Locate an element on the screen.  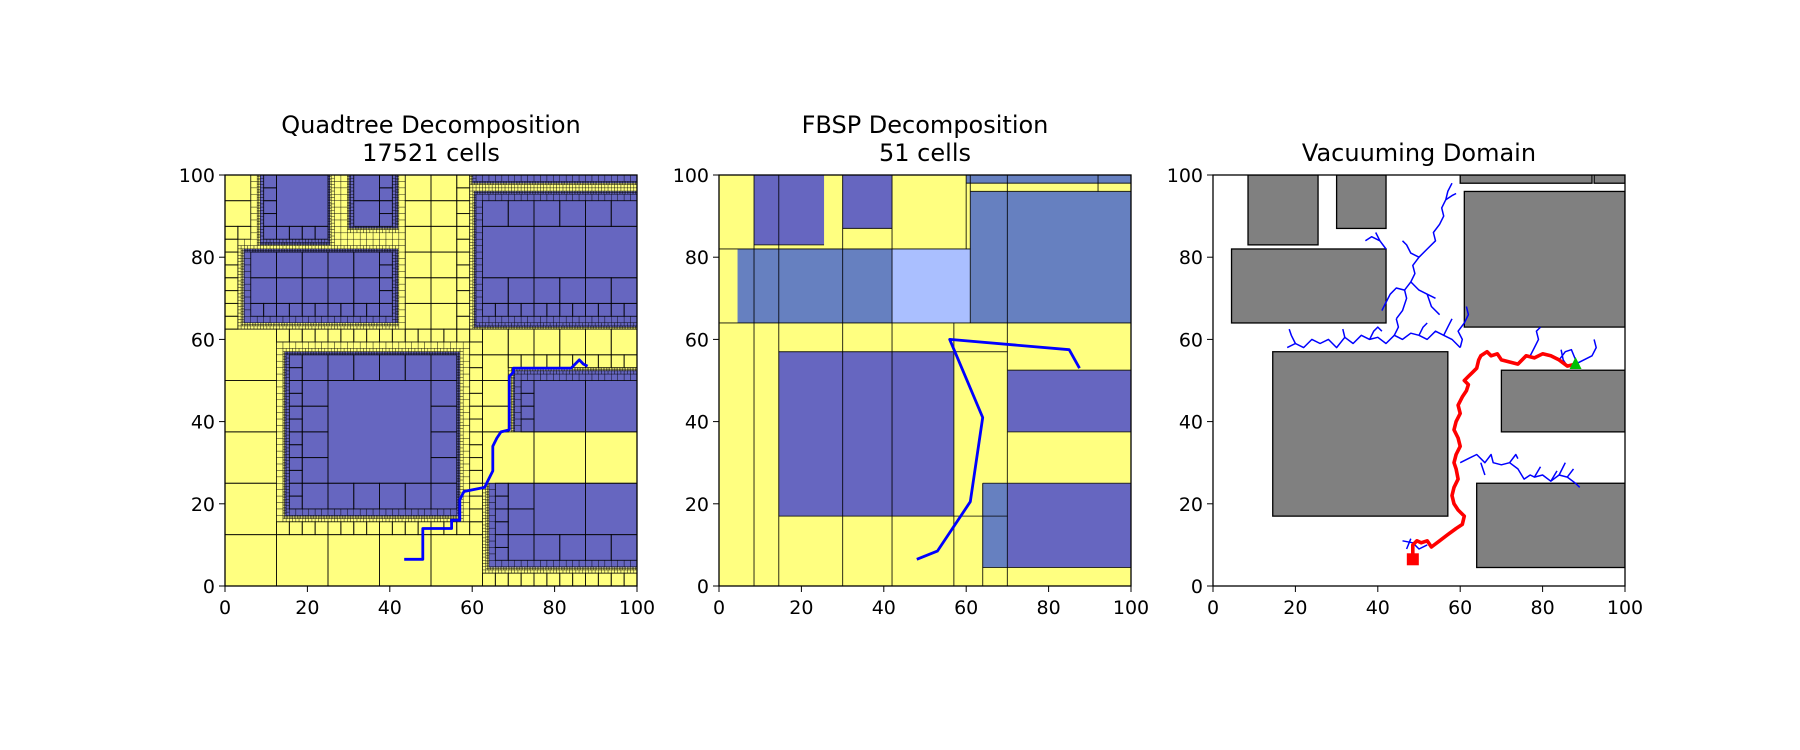
vacuum-search-tree is located at coordinates (1441, 366).